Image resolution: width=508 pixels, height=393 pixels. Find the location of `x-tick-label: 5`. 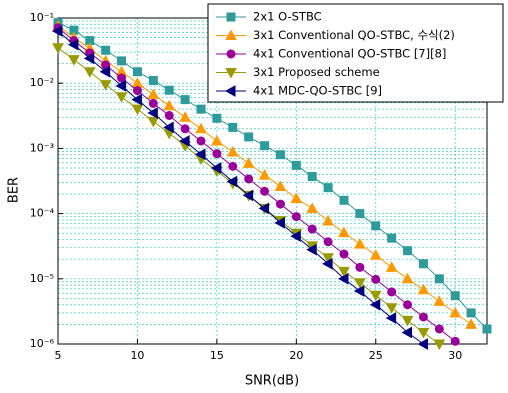

x-tick-label: 5 is located at coordinates (58, 355).